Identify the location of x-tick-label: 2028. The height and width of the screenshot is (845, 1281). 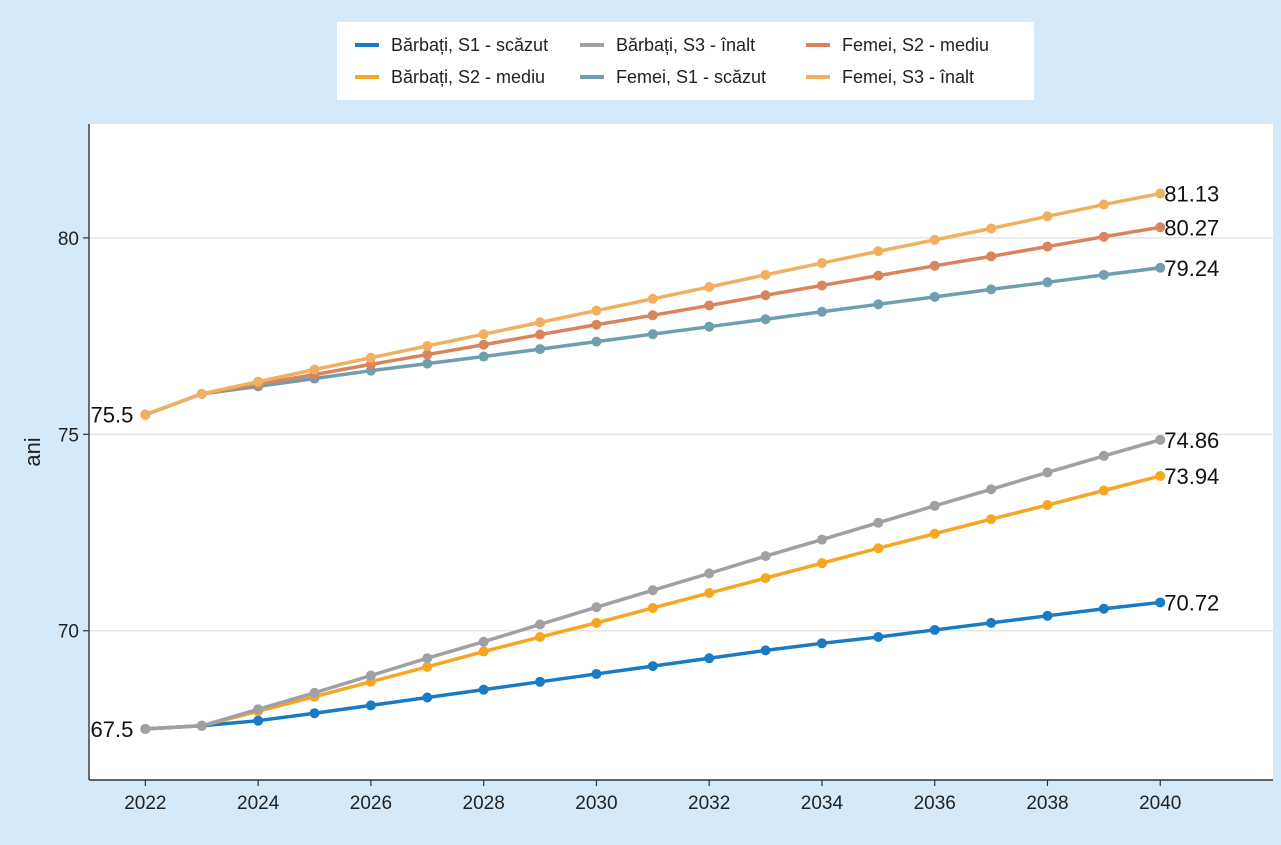
(484, 803).